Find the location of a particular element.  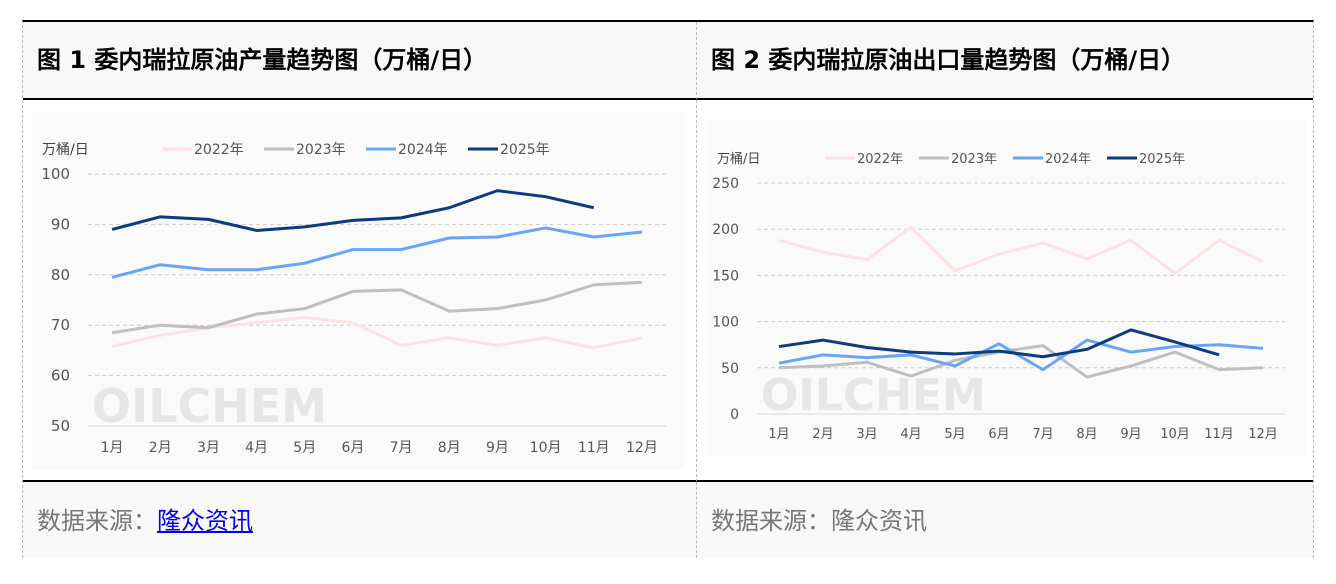

y-tick-label: 90 is located at coordinates (60, 224).